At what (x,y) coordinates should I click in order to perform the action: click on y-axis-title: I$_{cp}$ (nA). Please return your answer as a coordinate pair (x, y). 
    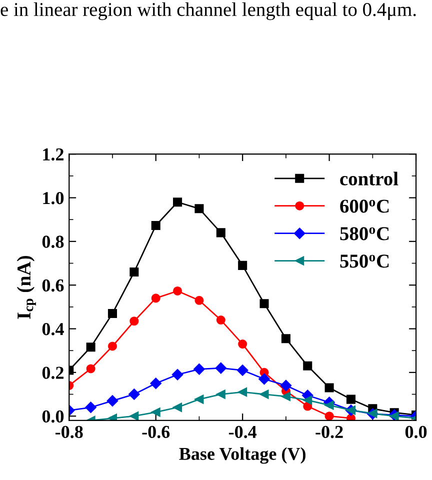
    Looking at the image, I should click on (26, 287).